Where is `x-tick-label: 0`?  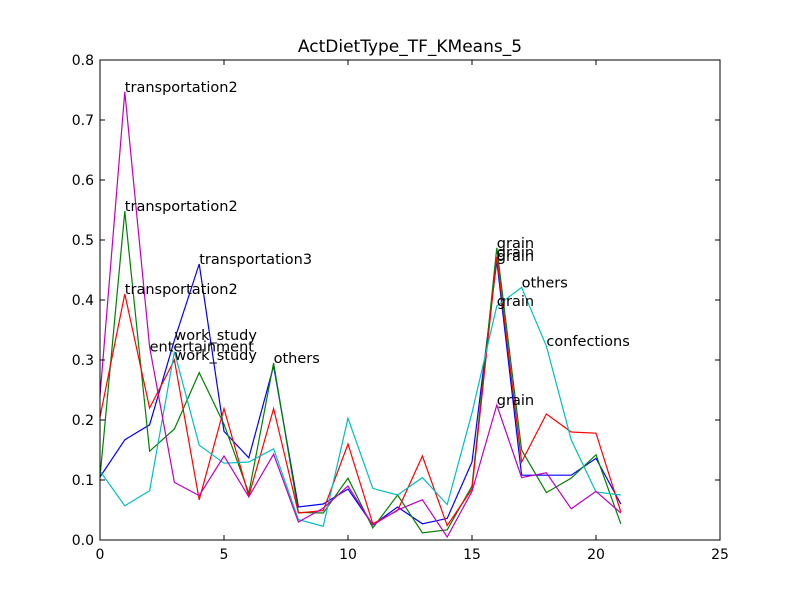 x-tick-label: 0 is located at coordinates (100, 555).